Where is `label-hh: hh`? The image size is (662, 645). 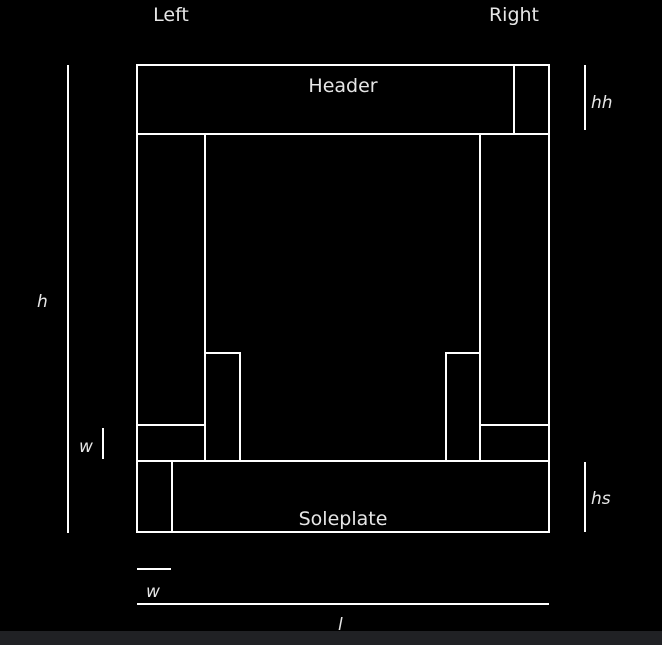
label-hh: hh is located at coordinates (602, 103).